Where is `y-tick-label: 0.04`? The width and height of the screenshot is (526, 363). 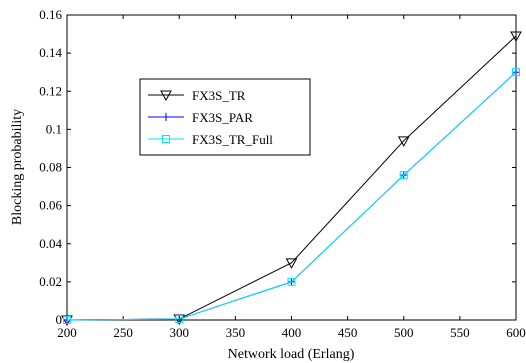 y-tick-label: 0.04 is located at coordinates (50, 243).